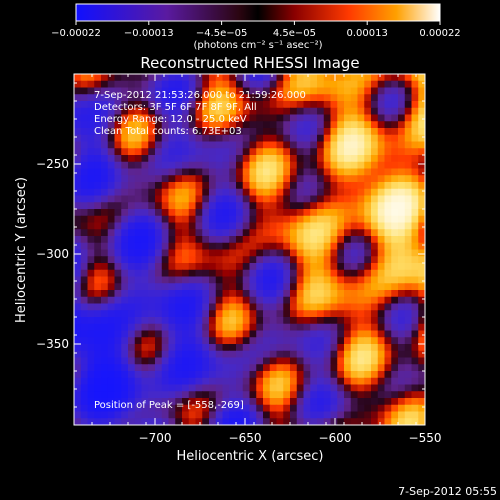 The image size is (500, 500). I want to click on y-tick-label: −250, so click(52, 164).